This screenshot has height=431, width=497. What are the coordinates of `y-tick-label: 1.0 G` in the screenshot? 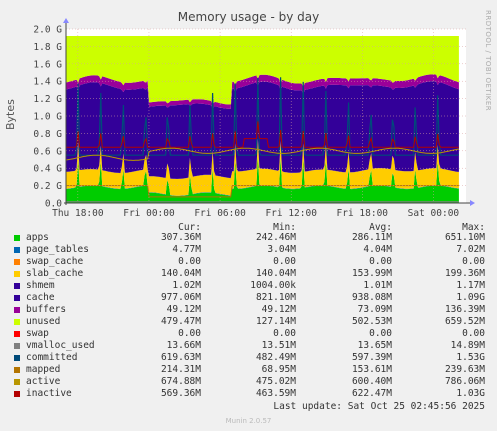 It's located at (47, 117).